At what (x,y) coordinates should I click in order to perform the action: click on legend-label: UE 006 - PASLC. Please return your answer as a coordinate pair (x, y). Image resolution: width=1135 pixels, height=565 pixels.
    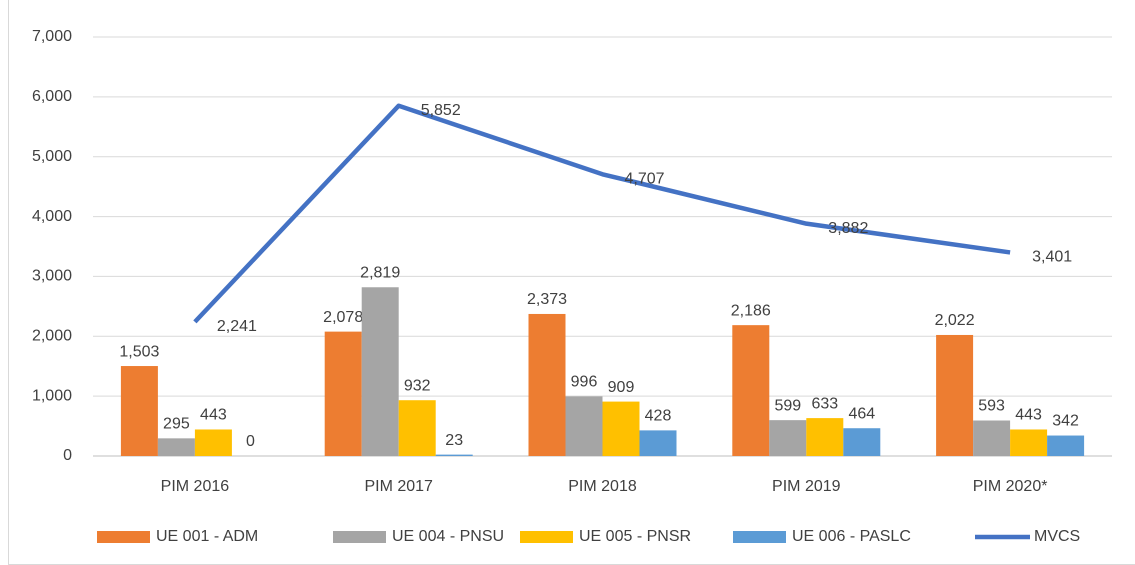
    Looking at the image, I should click on (851, 536).